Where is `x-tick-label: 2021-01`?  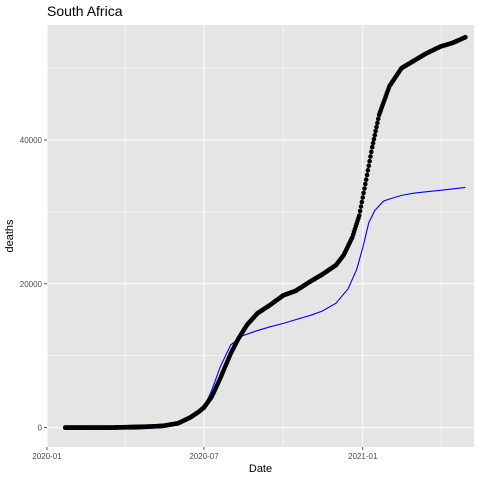 x-tick-label: 2021-01 is located at coordinates (363, 456).